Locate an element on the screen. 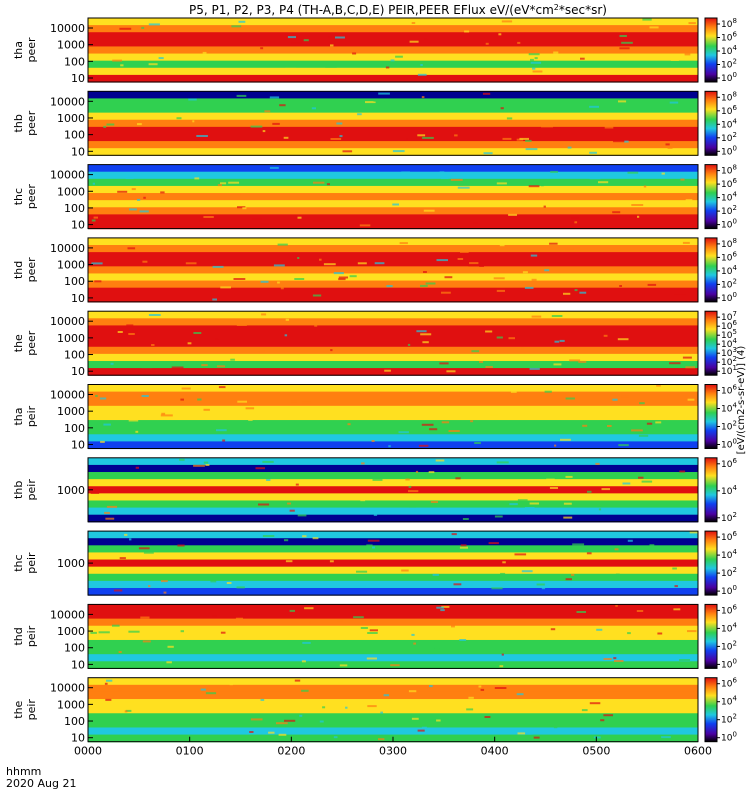 Image resolution: width=750 pixels, height=800 pixels. x-tick-label: 0600 is located at coordinates (698, 751).